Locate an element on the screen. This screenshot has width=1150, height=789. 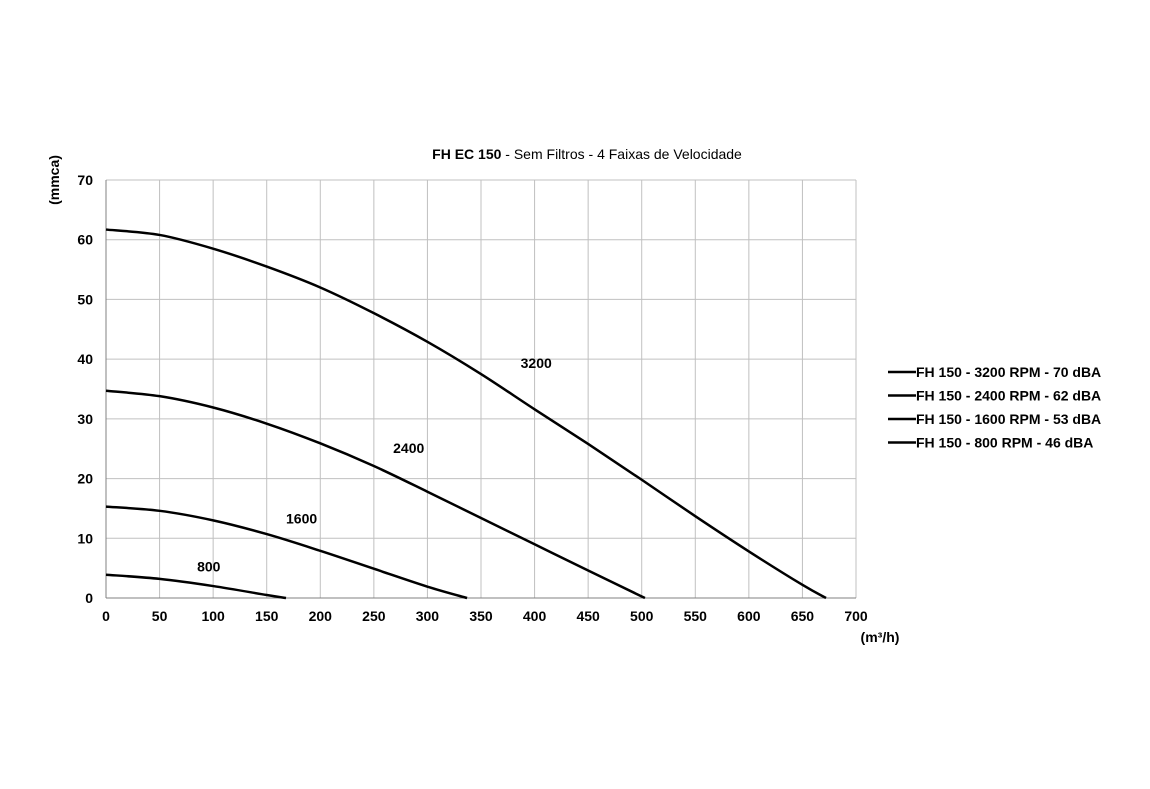
x-tick-label: 500 is located at coordinates (642, 616).